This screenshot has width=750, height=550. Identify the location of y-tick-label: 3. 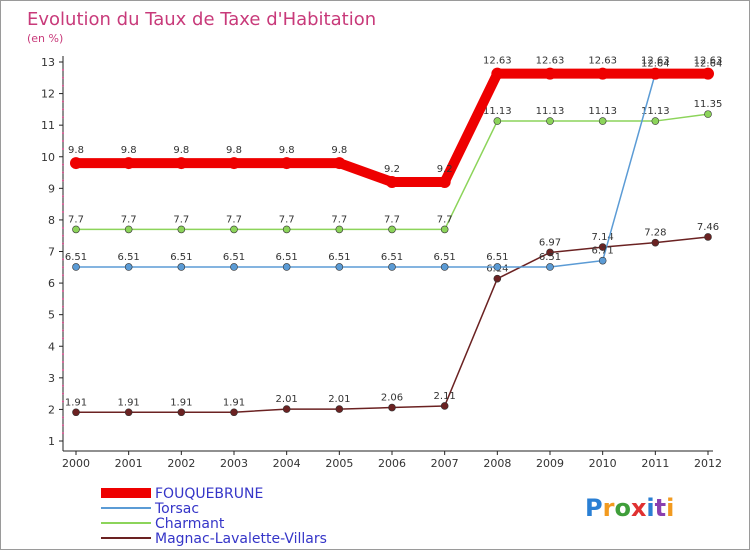
(51, 378).